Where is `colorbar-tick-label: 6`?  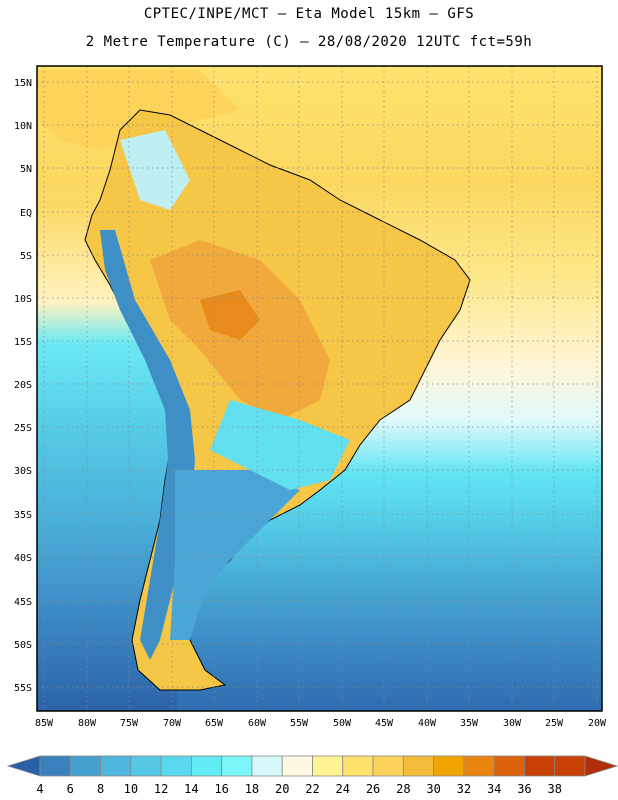 colorbar-tick-label: 6 is located at coordinates (70, 789).